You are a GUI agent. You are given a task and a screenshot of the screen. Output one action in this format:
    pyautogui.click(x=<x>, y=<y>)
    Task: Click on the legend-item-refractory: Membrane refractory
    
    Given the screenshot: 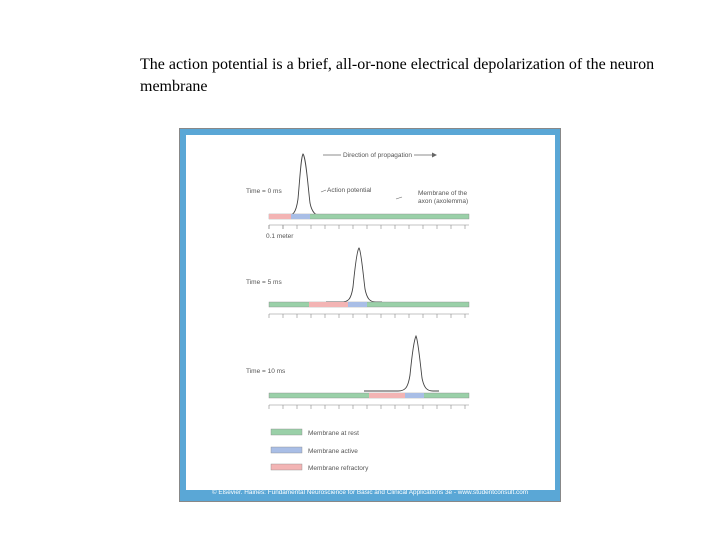 What is the action you would take?
    pyautogui.click(x=319, y=467)
    